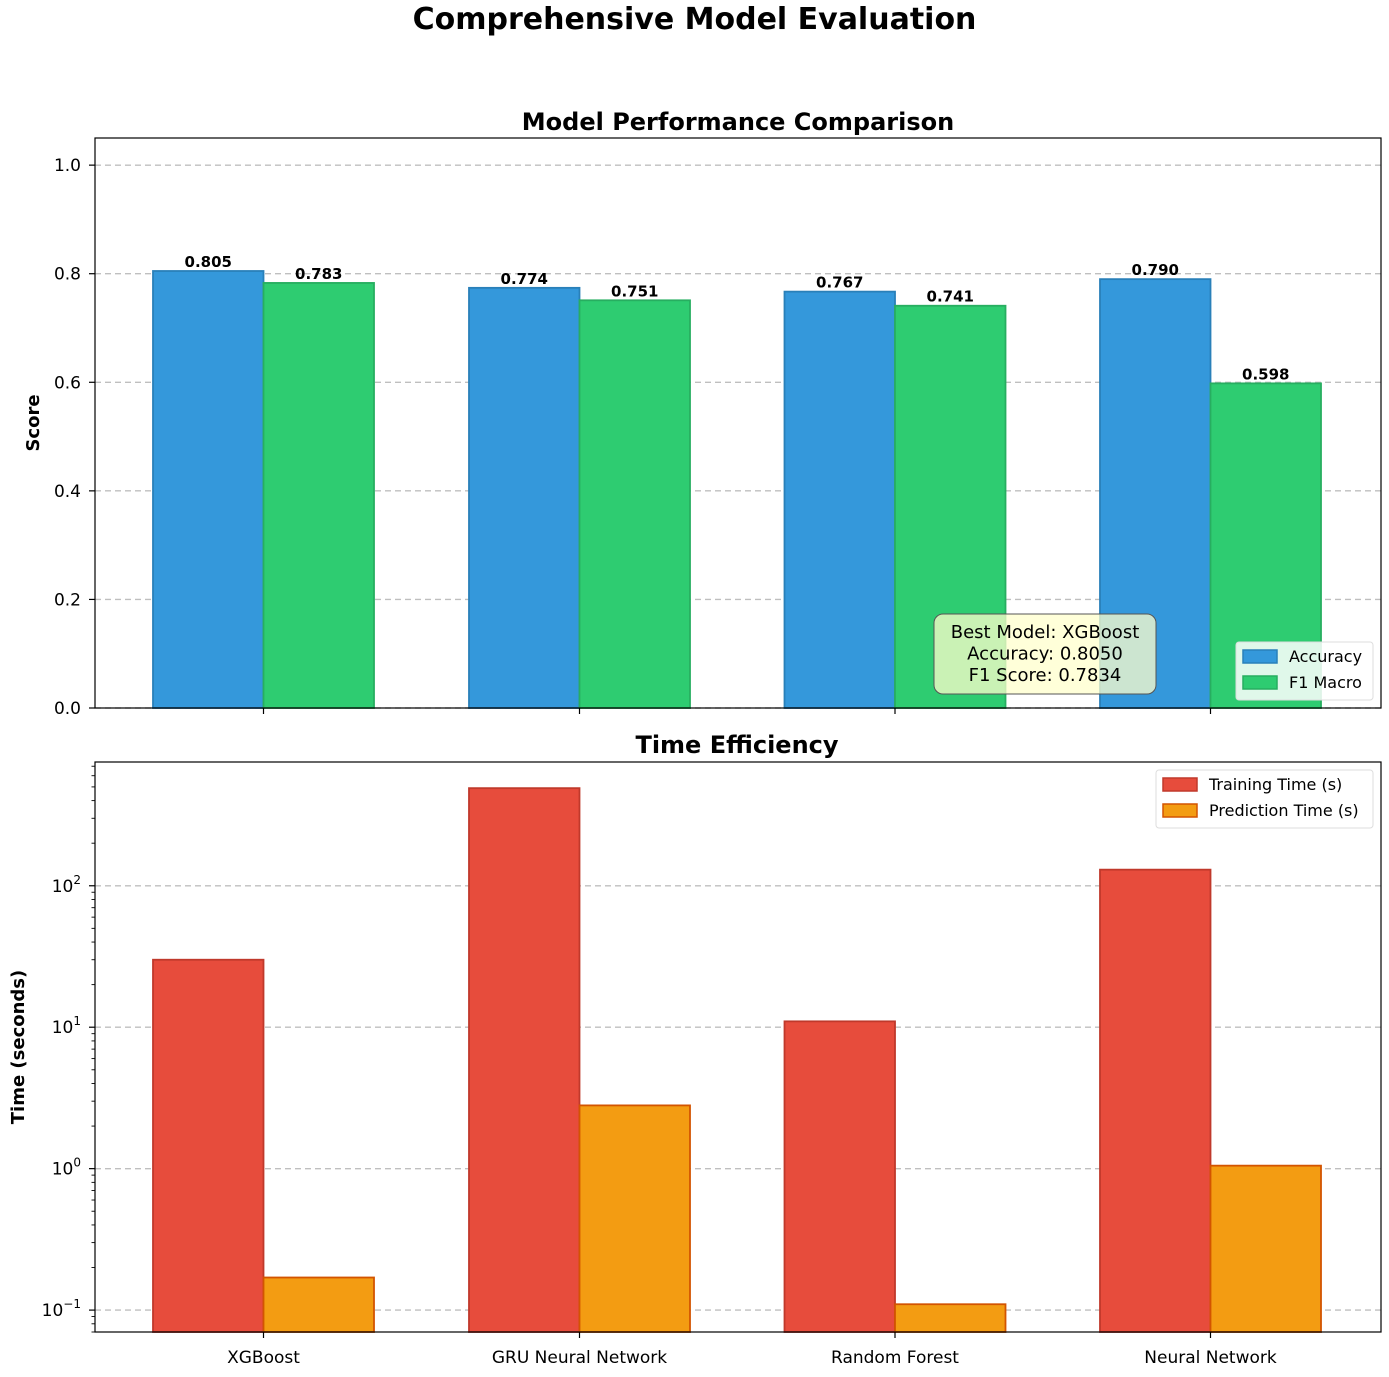 This screenshot has width=1389, height=1377. I want to click on y-axis-label: Time (seconds), so click(18, 1047).